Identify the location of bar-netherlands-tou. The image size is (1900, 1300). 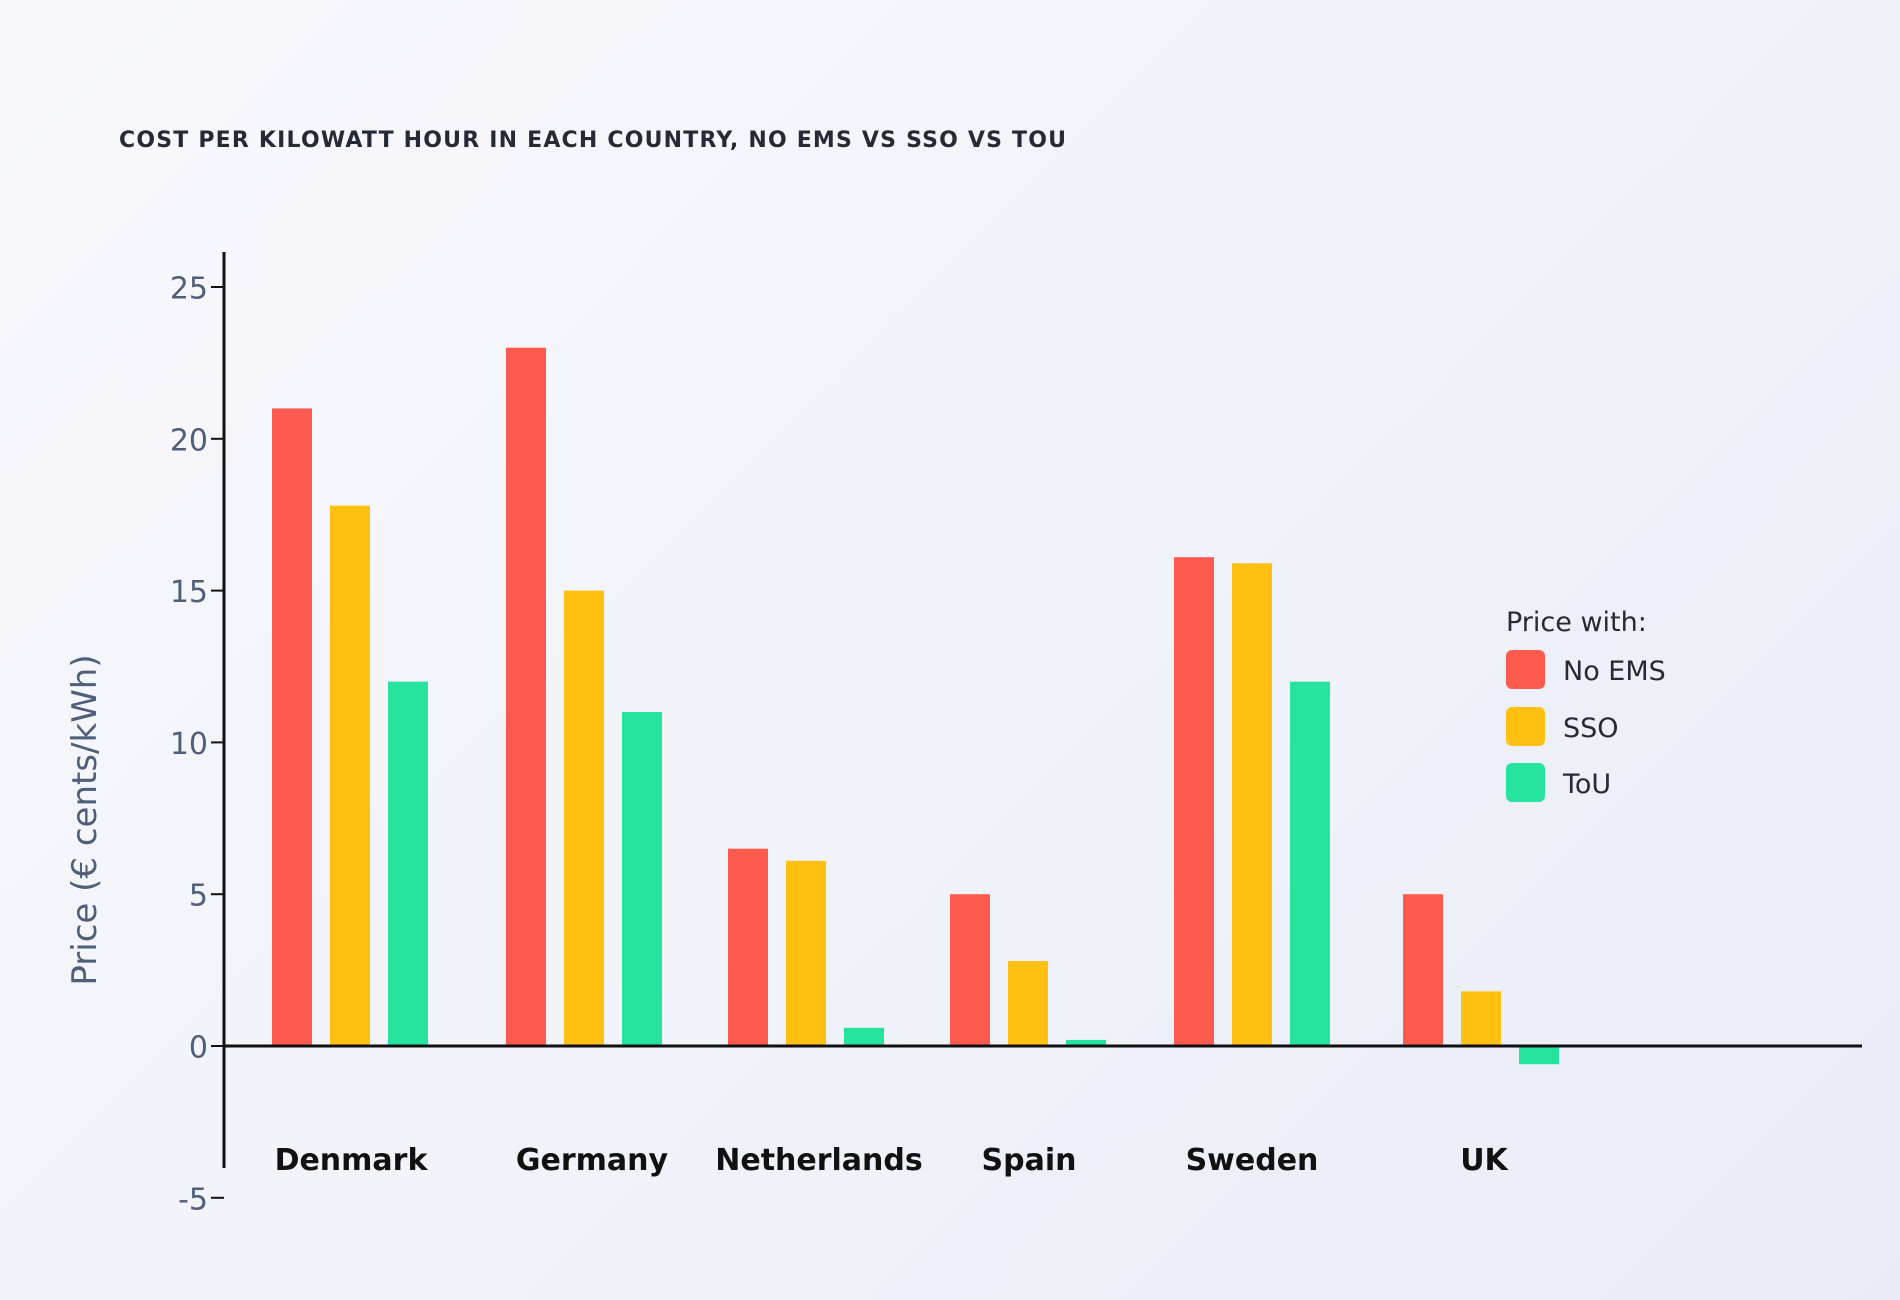
(864, 1036).